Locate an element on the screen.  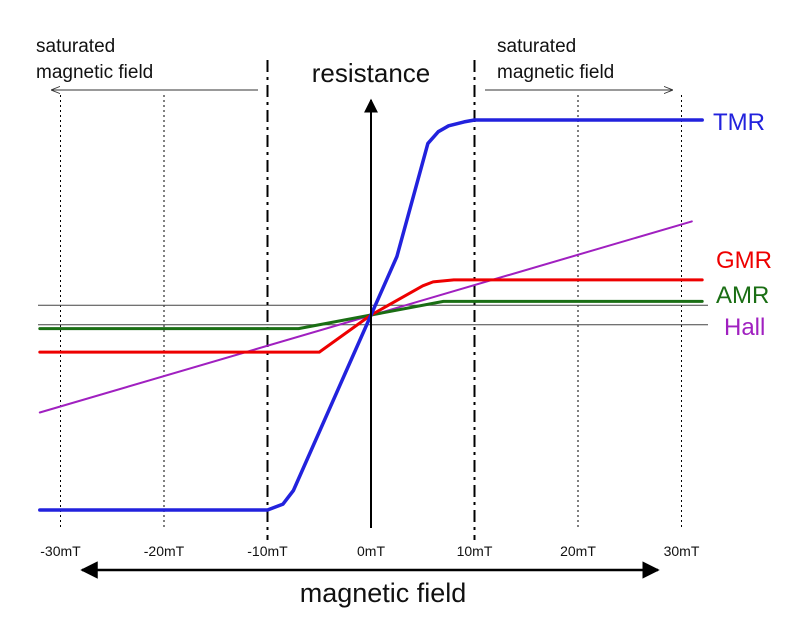
annotation-left: saturated magnetic field is located at coordinates (147, 63).